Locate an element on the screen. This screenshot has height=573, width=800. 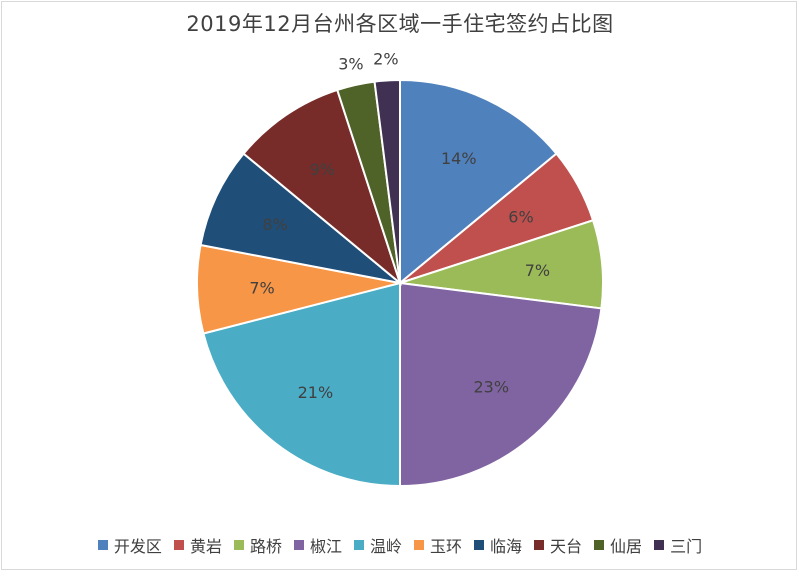
legend-item-仙居: 仙居 is located at coordinates (618, 545).